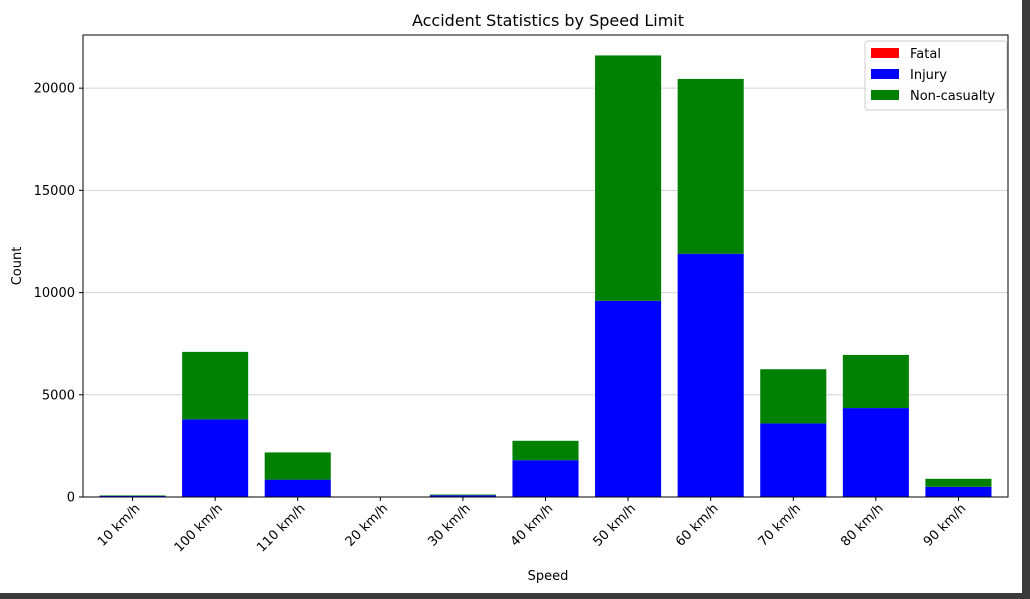 Image resolution: width=1030 pixels, height=599 pixels. What do you see at coordinates (958, 482) in the screenshot?
I see `bar-non-casualty-90-km-h` at bounding box center [958, 482].